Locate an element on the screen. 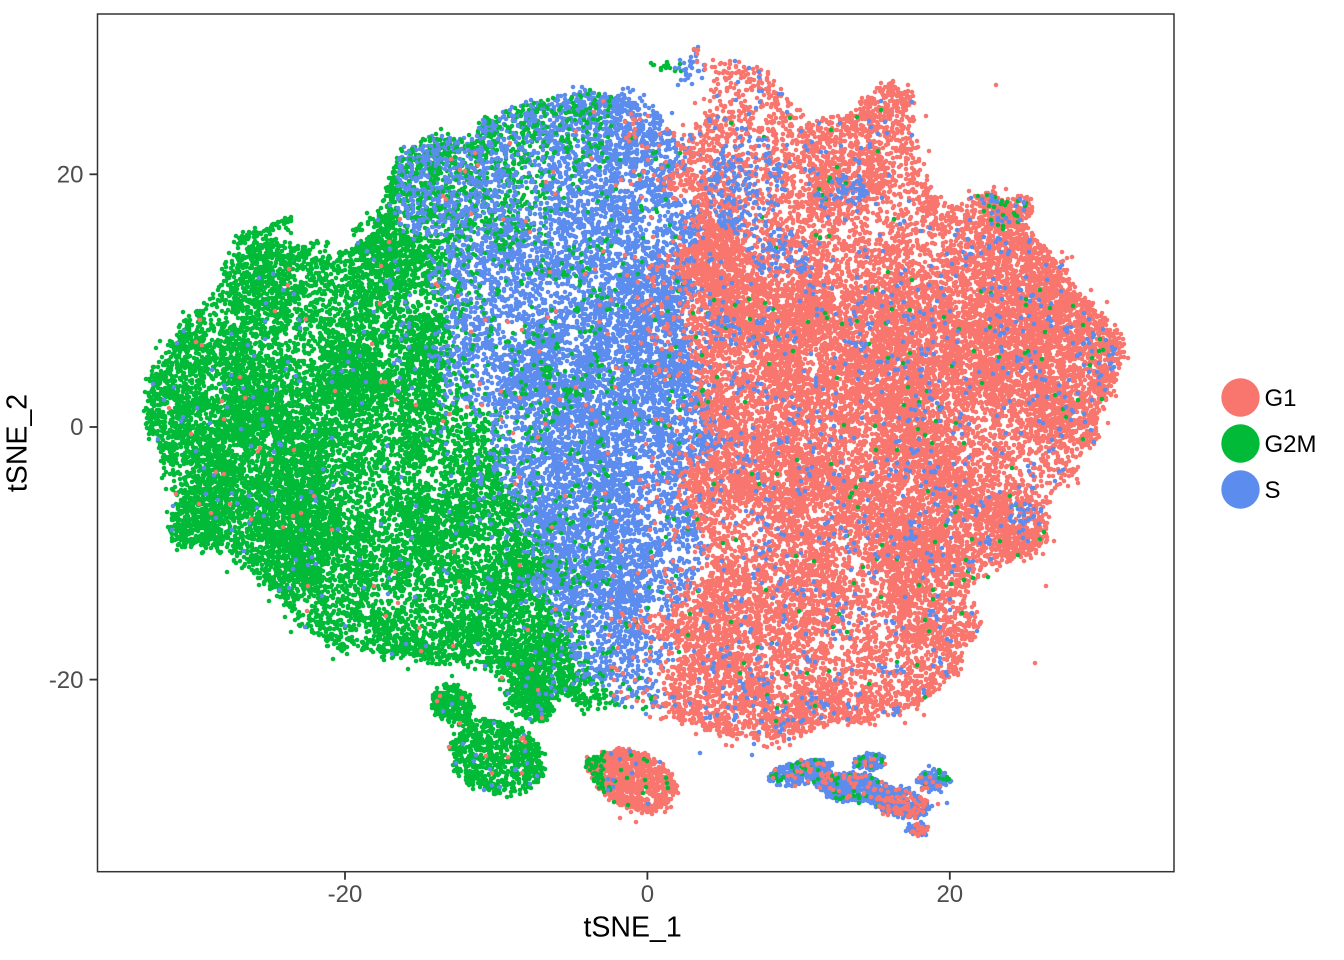  svg-text: tSNE_1 is located at coordinates (632, 928).